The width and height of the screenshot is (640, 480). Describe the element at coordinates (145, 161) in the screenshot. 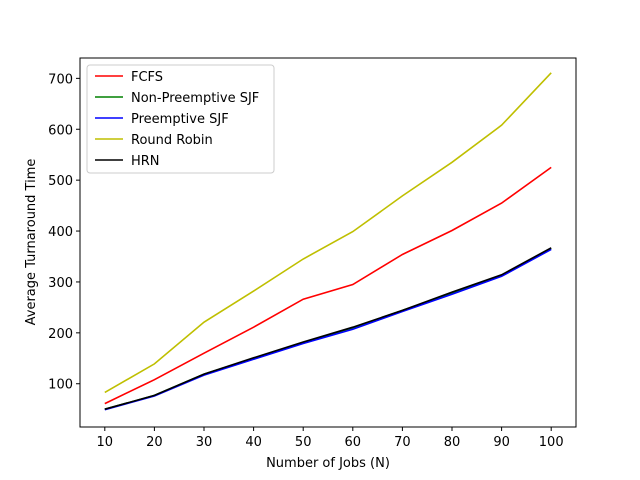

I see `legend-entry-label: HRN` at that location.